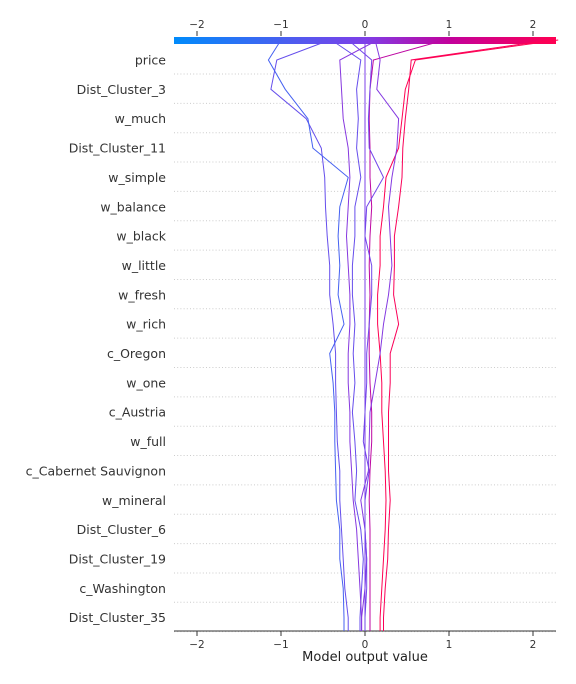 The image size is (576, 684). What do you see at coordinates (142, 294) in the screenshot?
I see `feature-label: w_fresh` at bounding box center [142, 294].